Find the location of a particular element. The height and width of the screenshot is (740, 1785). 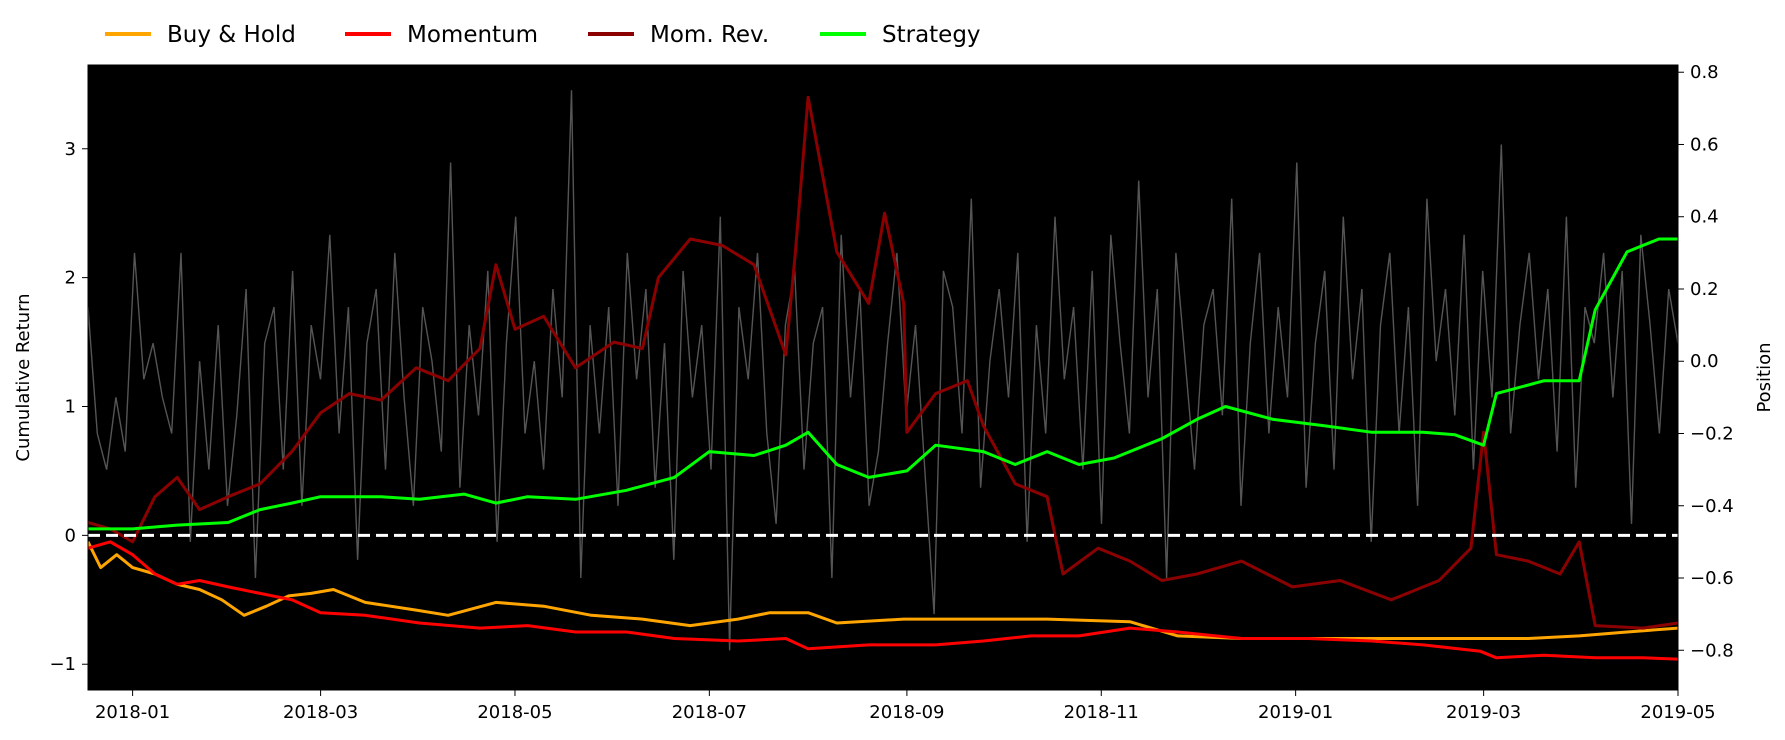

y2-axis-label: Position is located at coordinates (1764, 377).